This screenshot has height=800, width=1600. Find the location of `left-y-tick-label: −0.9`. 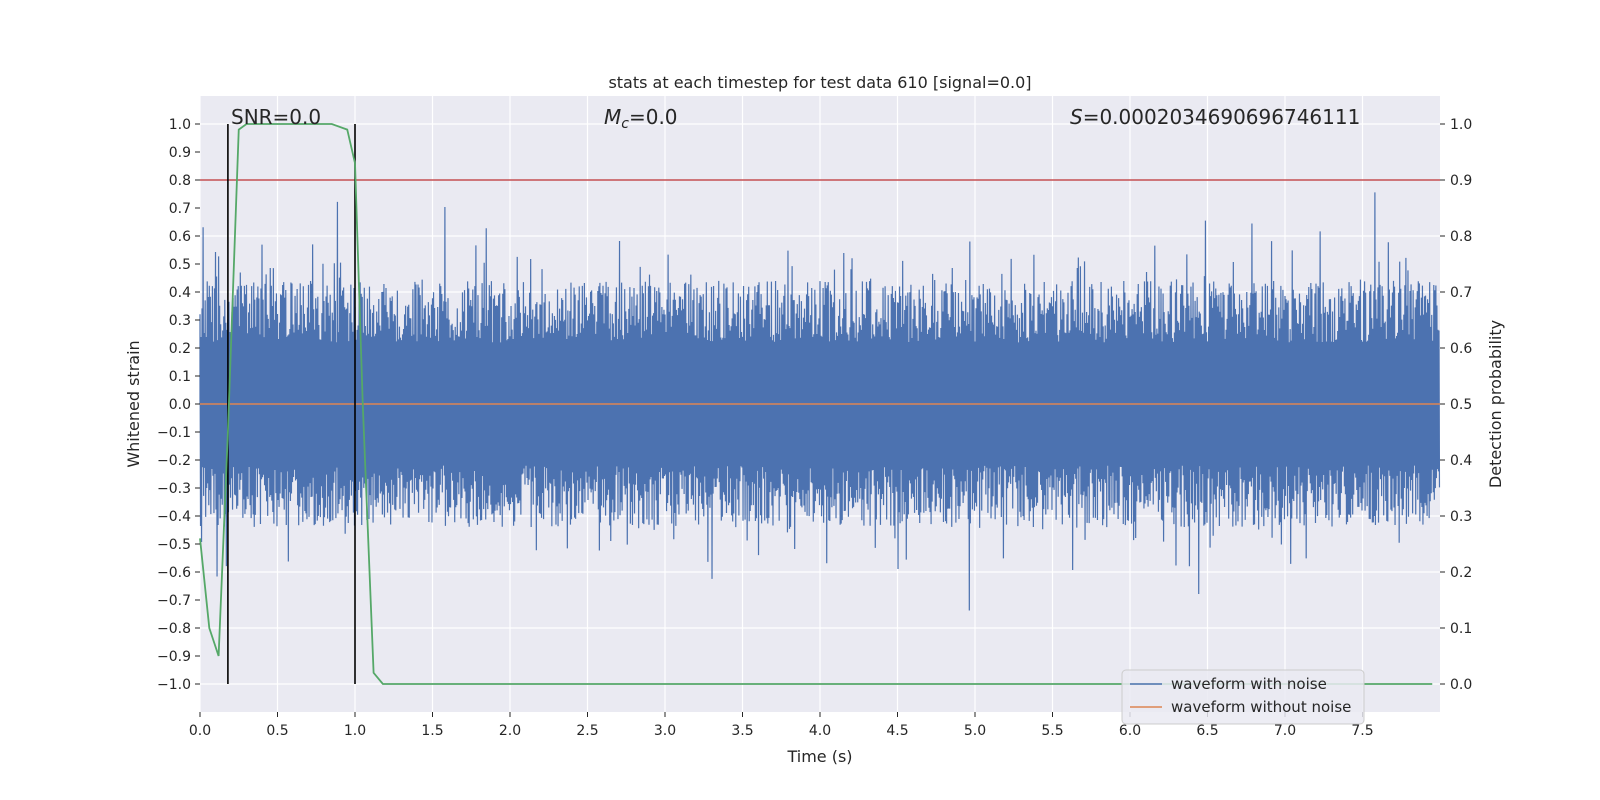

left-y-tick-label: −0.9 is located at coordinates (174, 657).